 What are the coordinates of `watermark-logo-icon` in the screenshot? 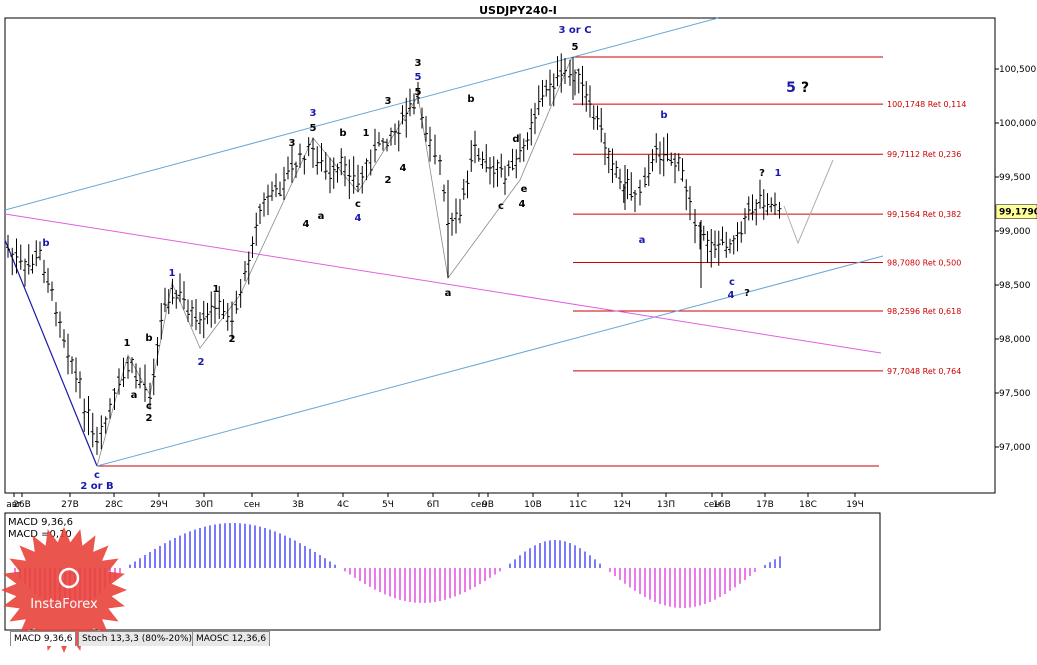 It's located at (69, 578).